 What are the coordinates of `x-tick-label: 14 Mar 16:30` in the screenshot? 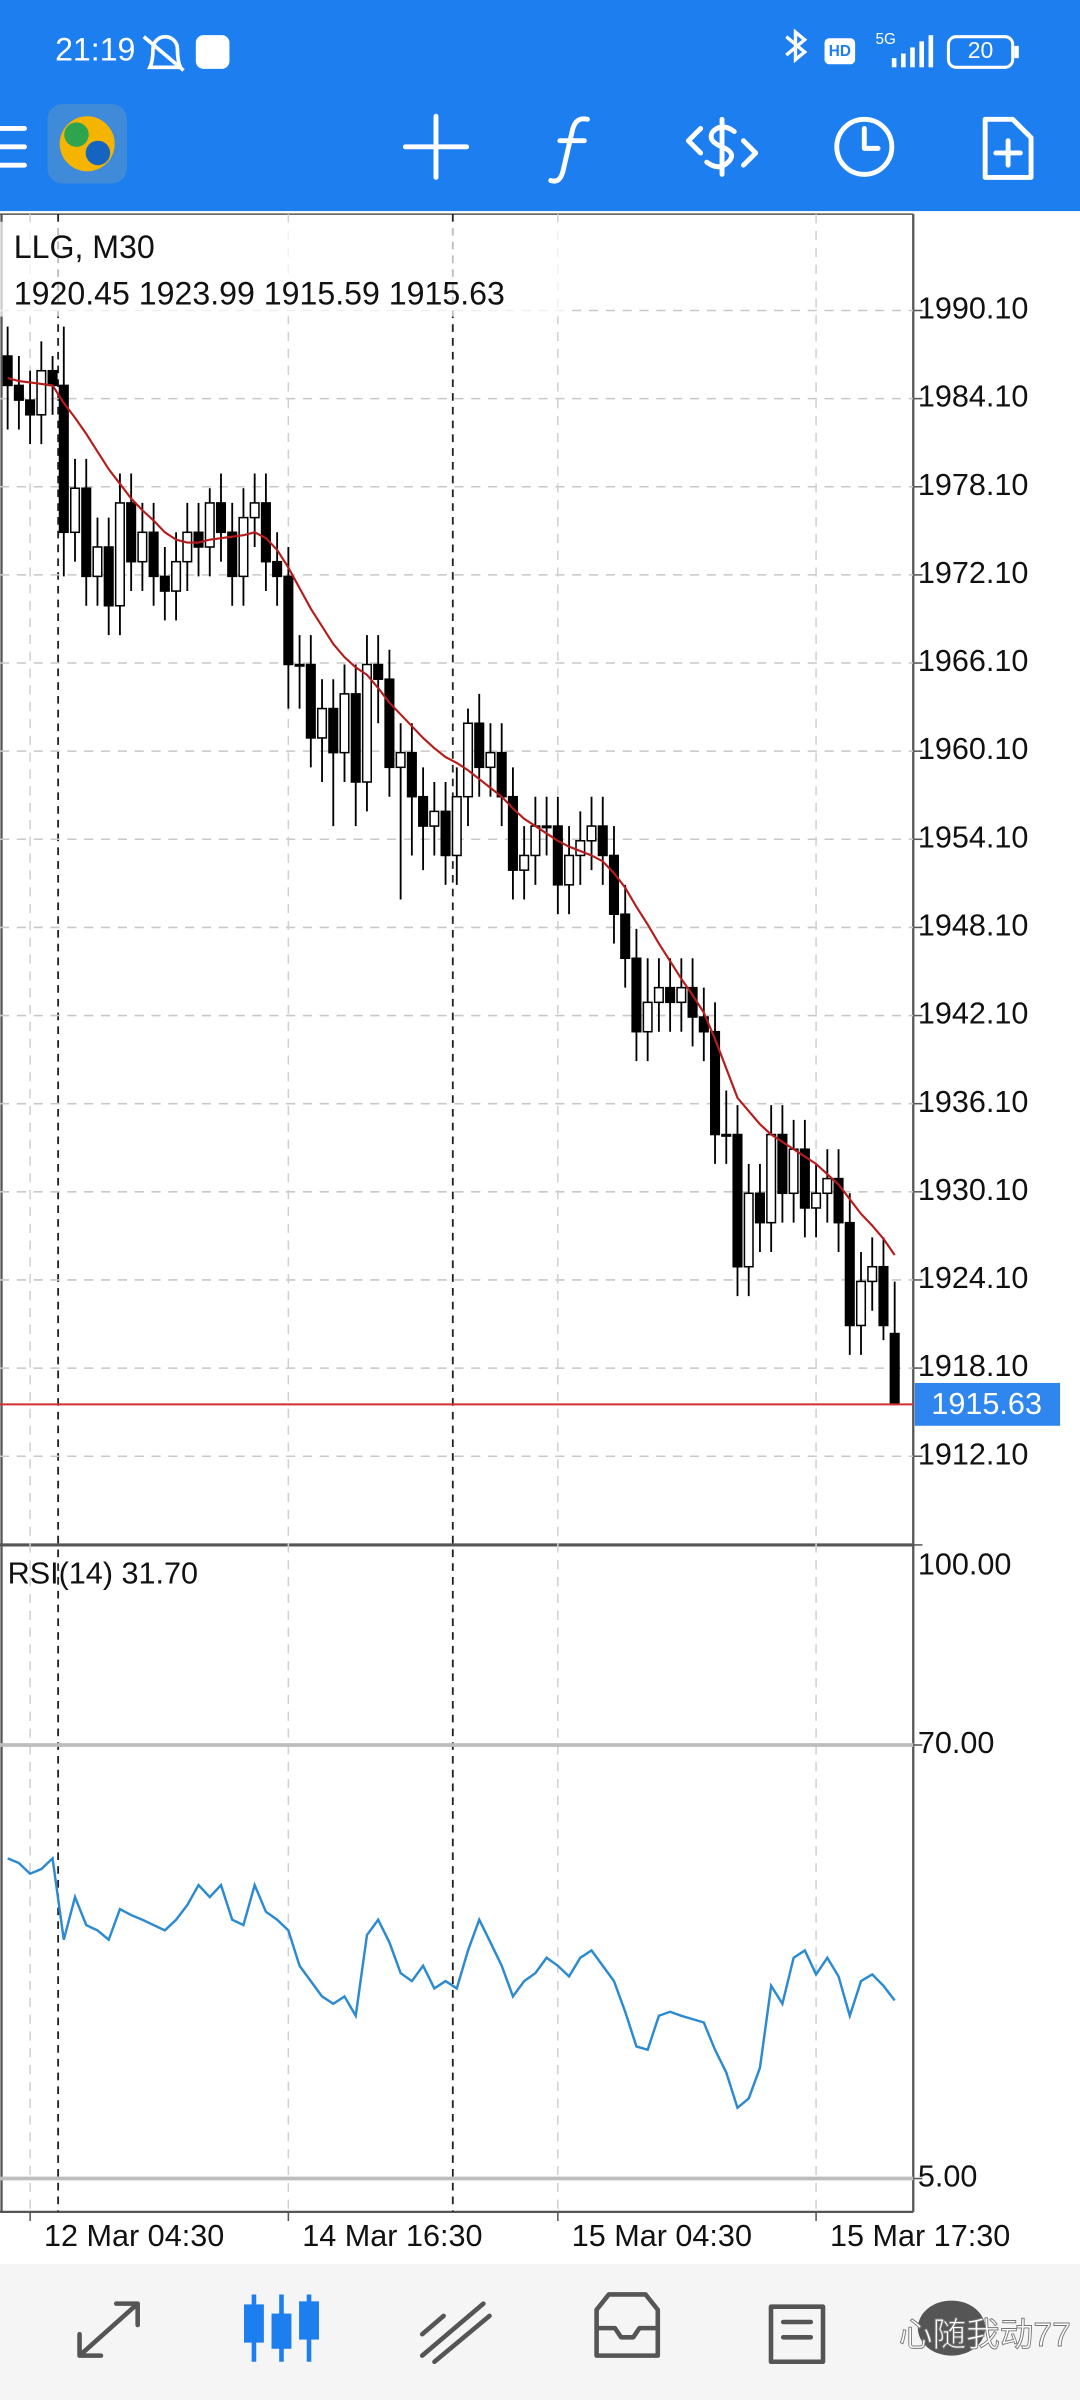 It's located at (392, 2236).